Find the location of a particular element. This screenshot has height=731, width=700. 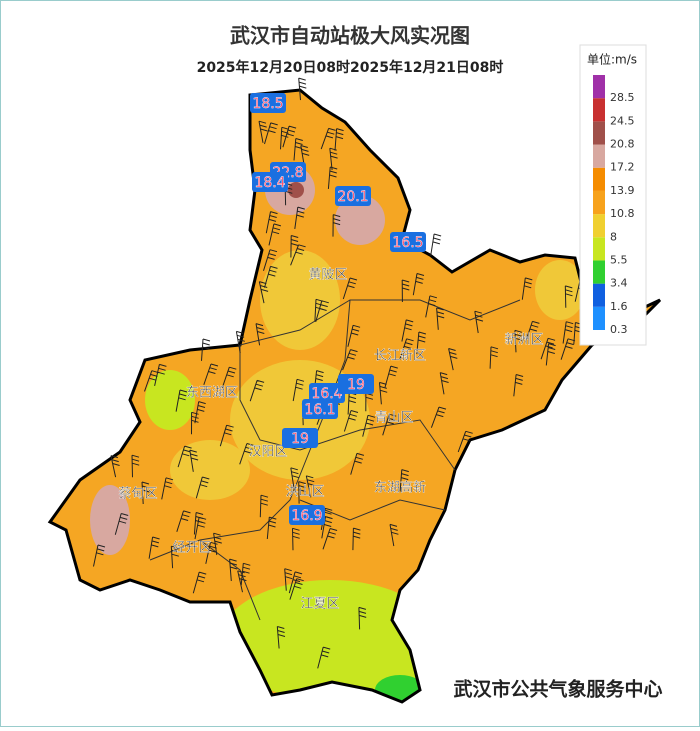

legend-level: 10.8 is located at coordinates (622, 213).